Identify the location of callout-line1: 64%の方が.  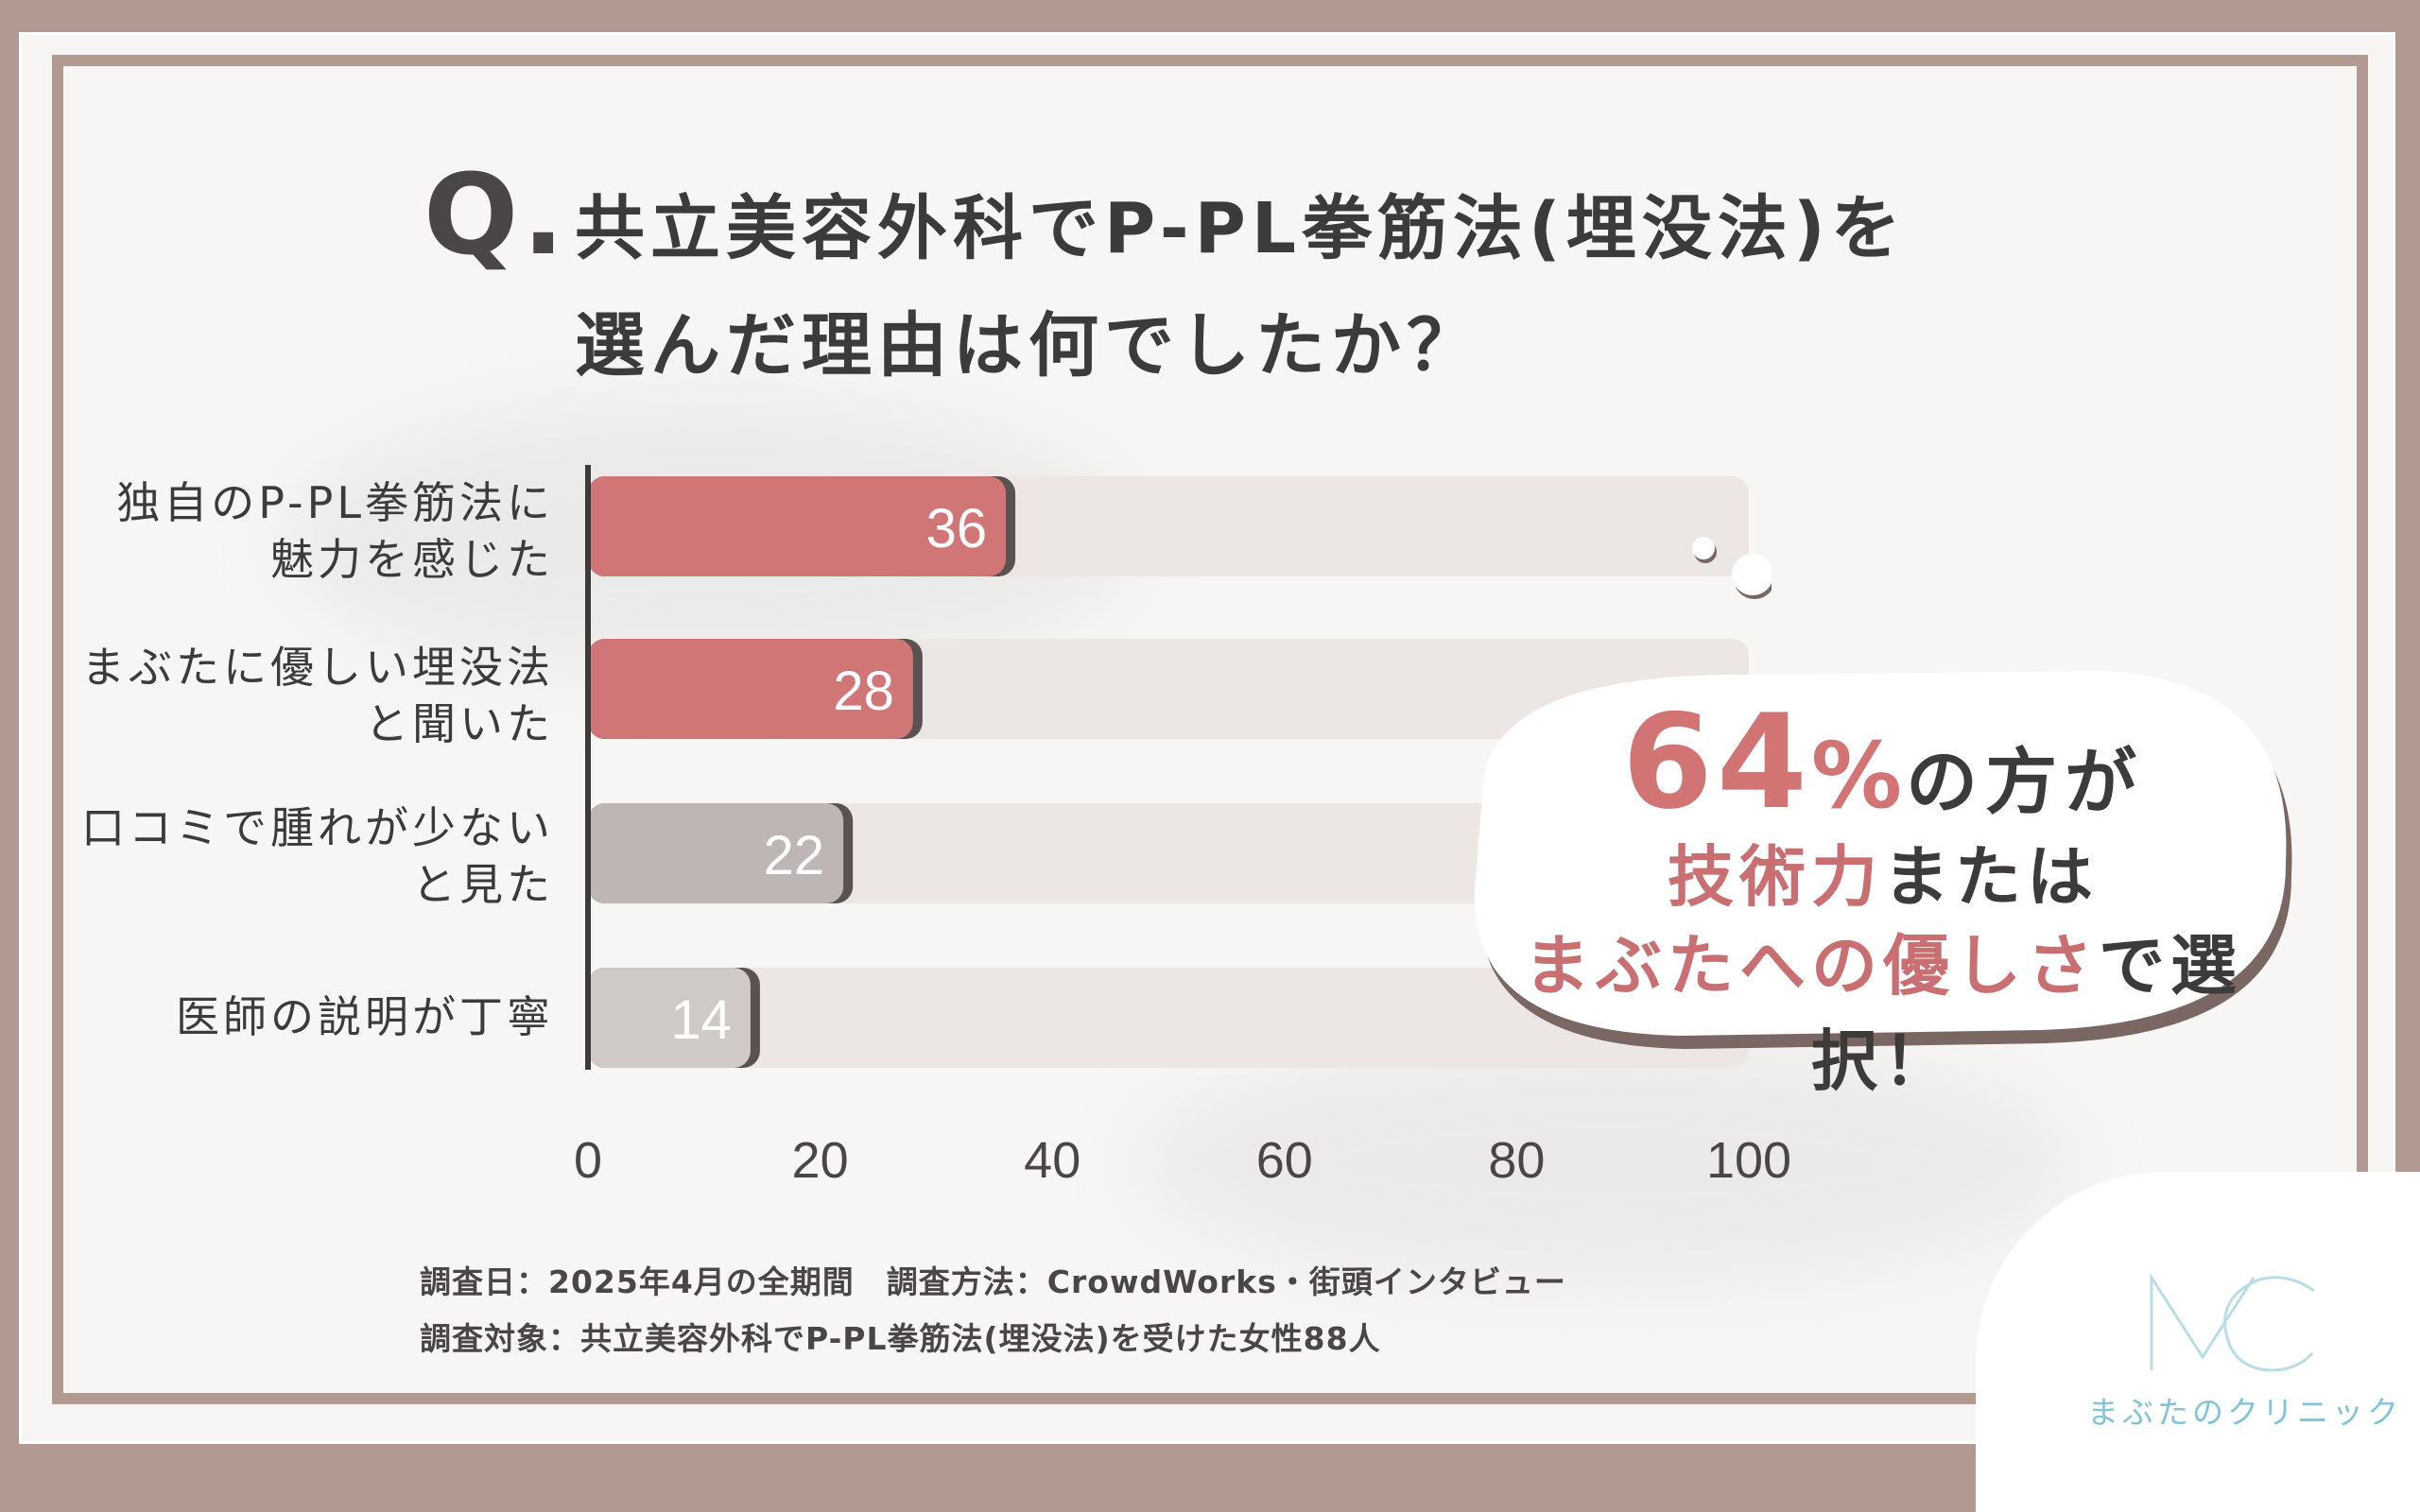
(1883, 762).